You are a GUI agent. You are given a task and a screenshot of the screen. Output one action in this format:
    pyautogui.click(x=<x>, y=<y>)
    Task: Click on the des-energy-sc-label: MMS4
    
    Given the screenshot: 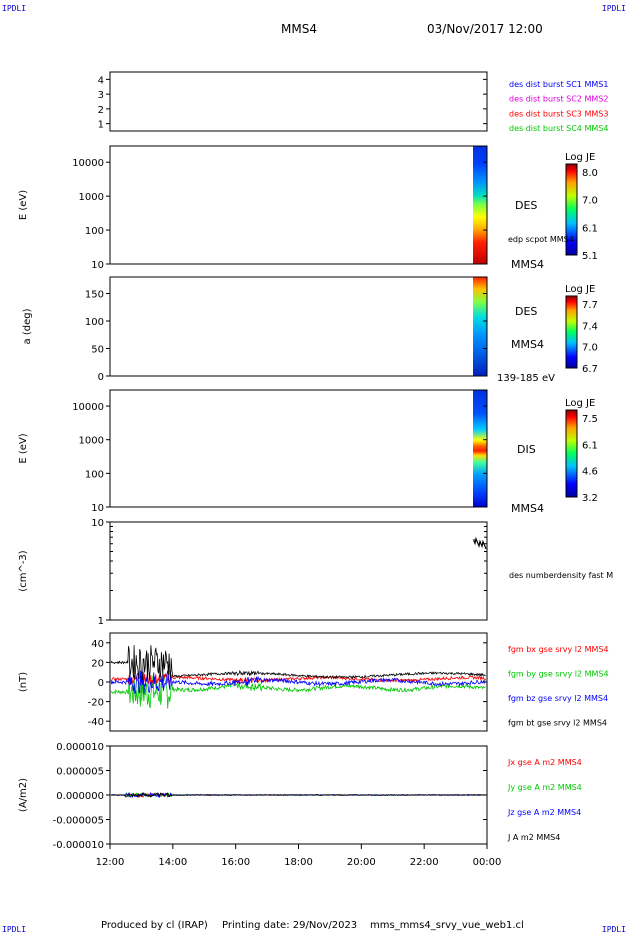 What is the action you would take?
    pyautogui.click(x=527, y=264)
    